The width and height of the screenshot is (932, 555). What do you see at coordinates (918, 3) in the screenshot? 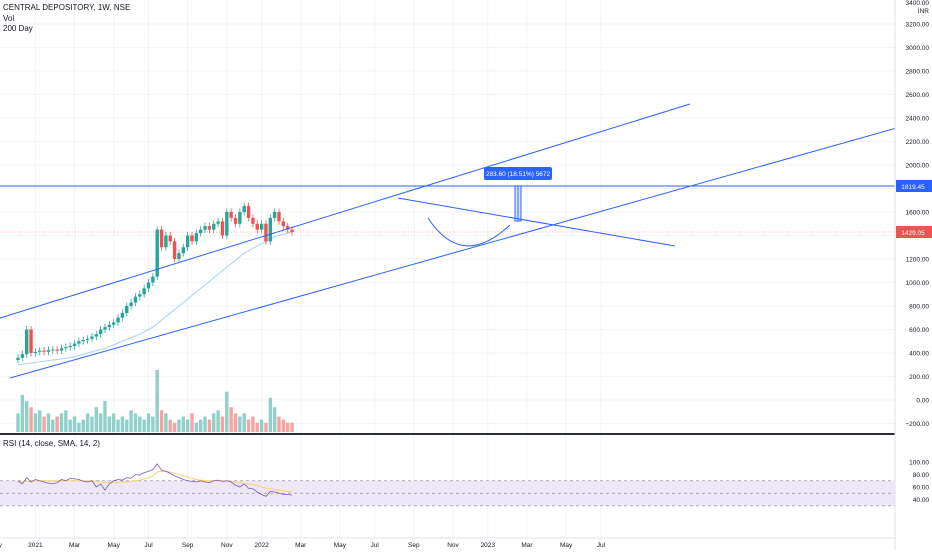
I see `price-axis-partial-label: 3400.00` at bounding box center [918, 3].